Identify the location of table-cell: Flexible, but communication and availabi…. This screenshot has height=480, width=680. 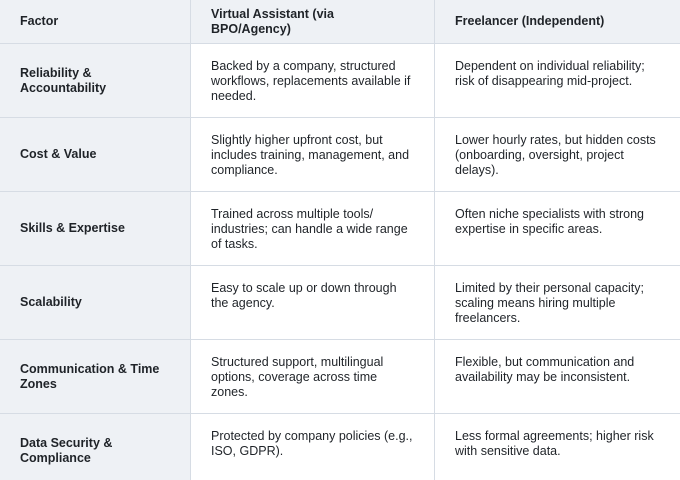
(557, 376).